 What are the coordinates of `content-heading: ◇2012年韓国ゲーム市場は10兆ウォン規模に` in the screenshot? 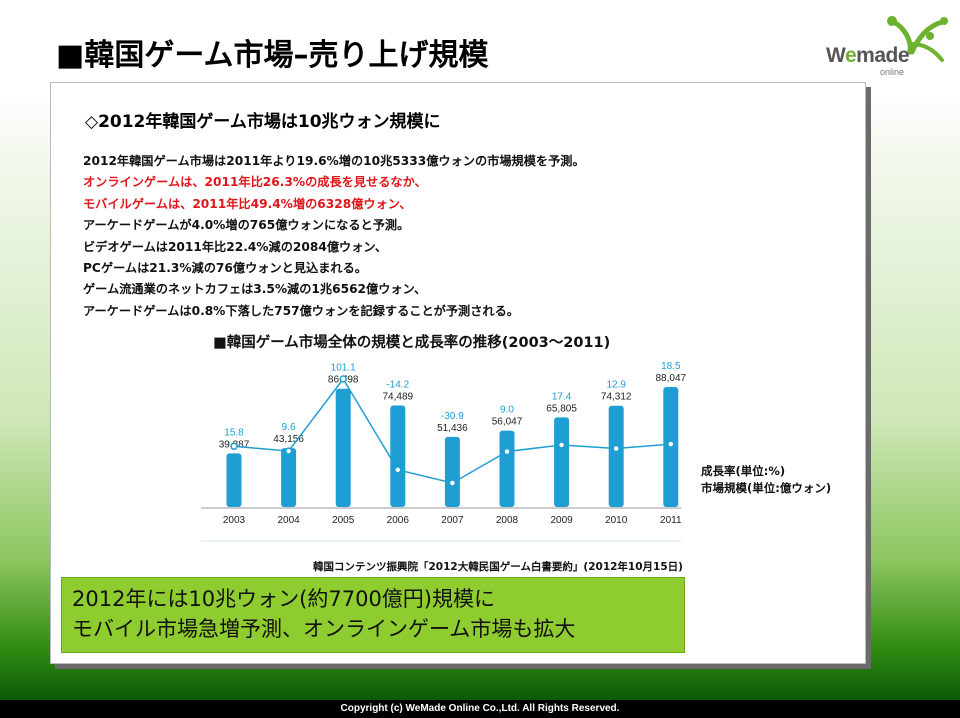 It's located at (263, 122).